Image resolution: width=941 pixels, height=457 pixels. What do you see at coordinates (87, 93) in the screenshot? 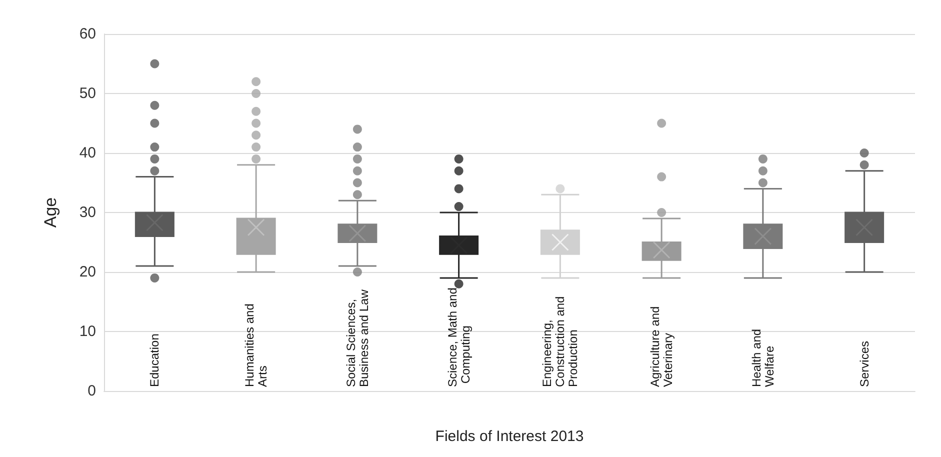
I see `y-tick-label: 50` at bounding box center [87, 93].